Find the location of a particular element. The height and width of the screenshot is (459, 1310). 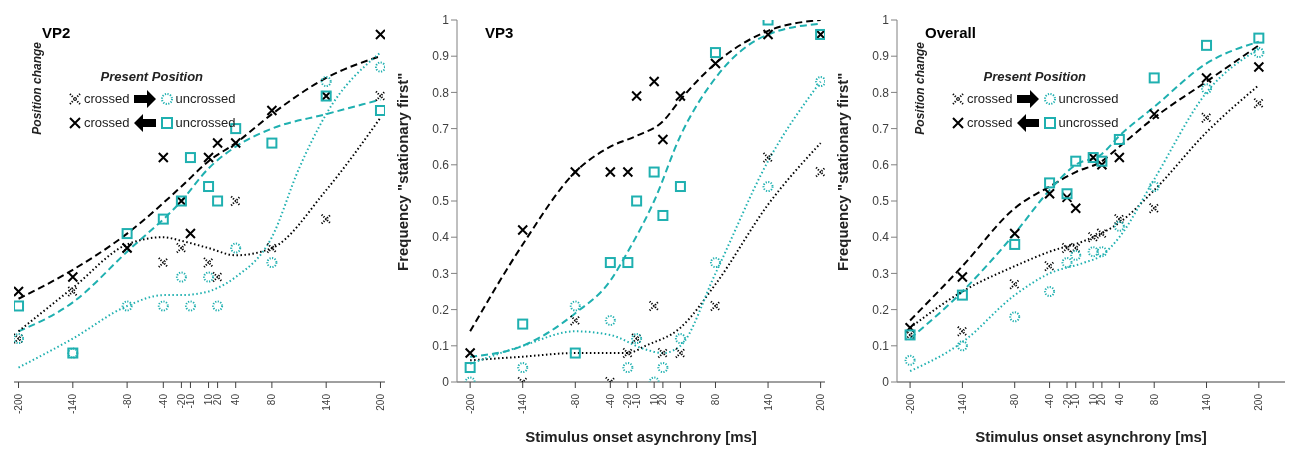

y-tick-label: 0.6 is located at coordinates (881, 165).